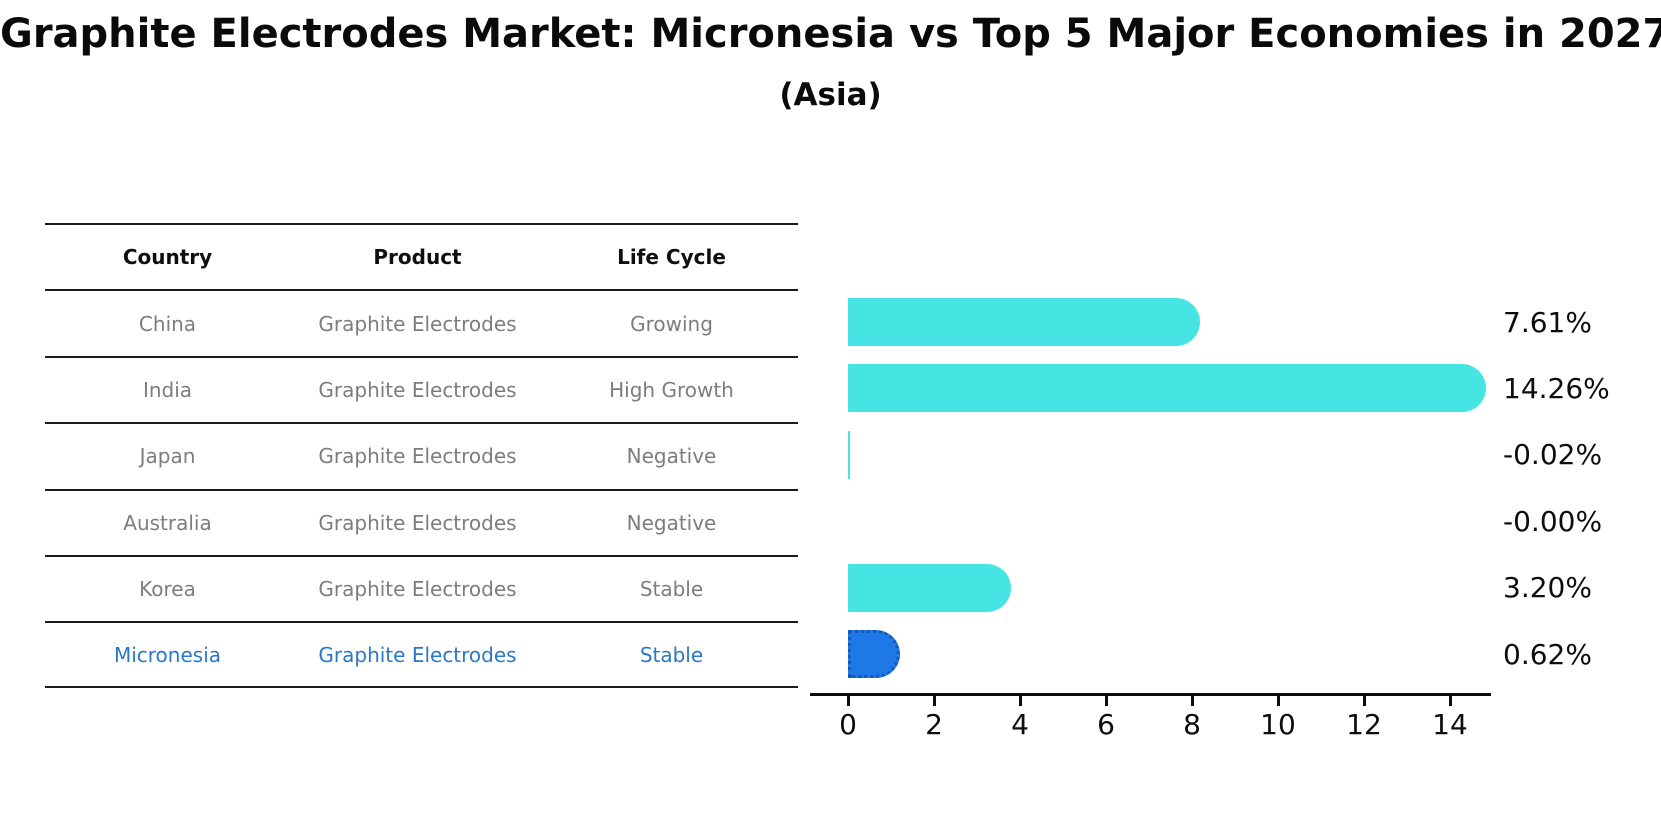 The height and width of the screenshot is (823, 1661). Describe the element at coordinates (929, 587) in the screenshot. I see `bar-korea` at that location.